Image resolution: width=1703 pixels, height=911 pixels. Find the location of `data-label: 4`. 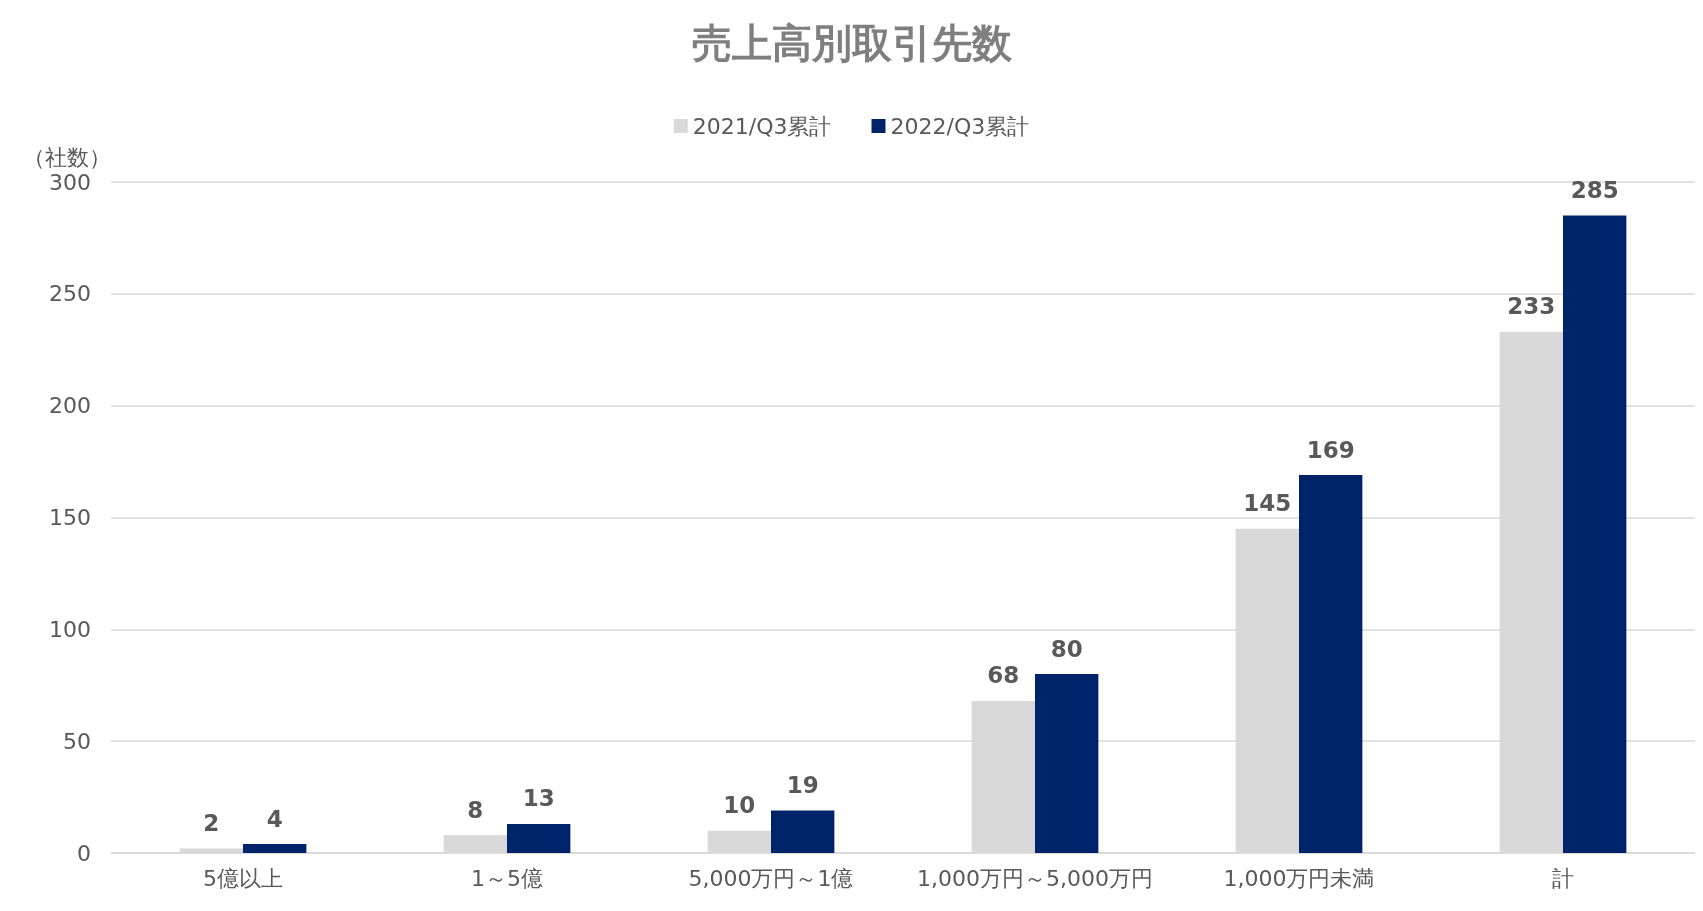

data-label: 4 is located at coordinates (274, 818).